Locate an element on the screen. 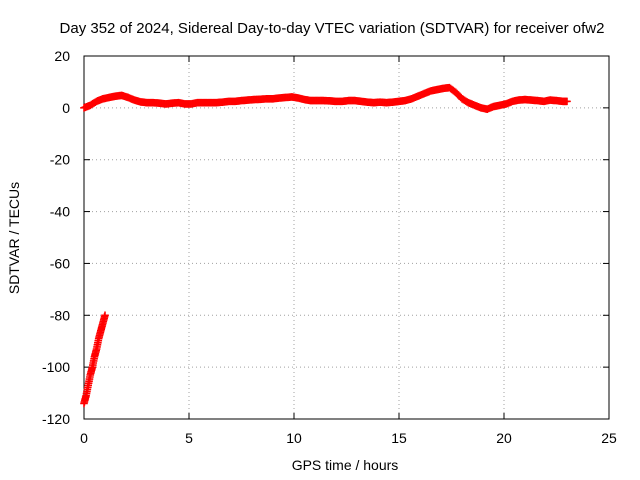  y-tick-label: -120 is located at coordinates (56, 419).